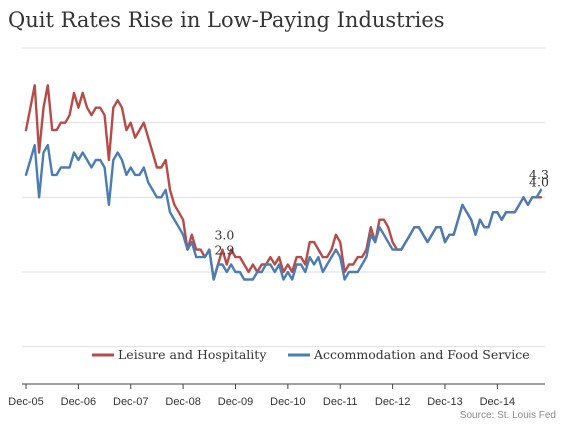  I want to click on x-tick-label: Dec-12, so click(392, 402).